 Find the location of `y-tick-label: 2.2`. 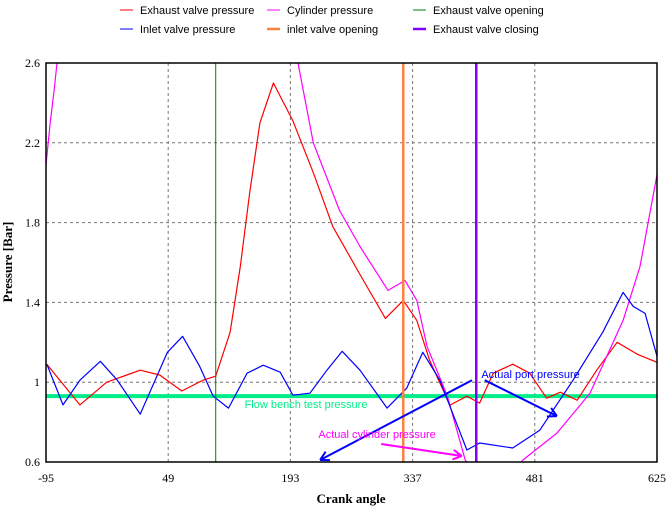

y-tick-label: 2.2 is located at coordinates (32, 143).